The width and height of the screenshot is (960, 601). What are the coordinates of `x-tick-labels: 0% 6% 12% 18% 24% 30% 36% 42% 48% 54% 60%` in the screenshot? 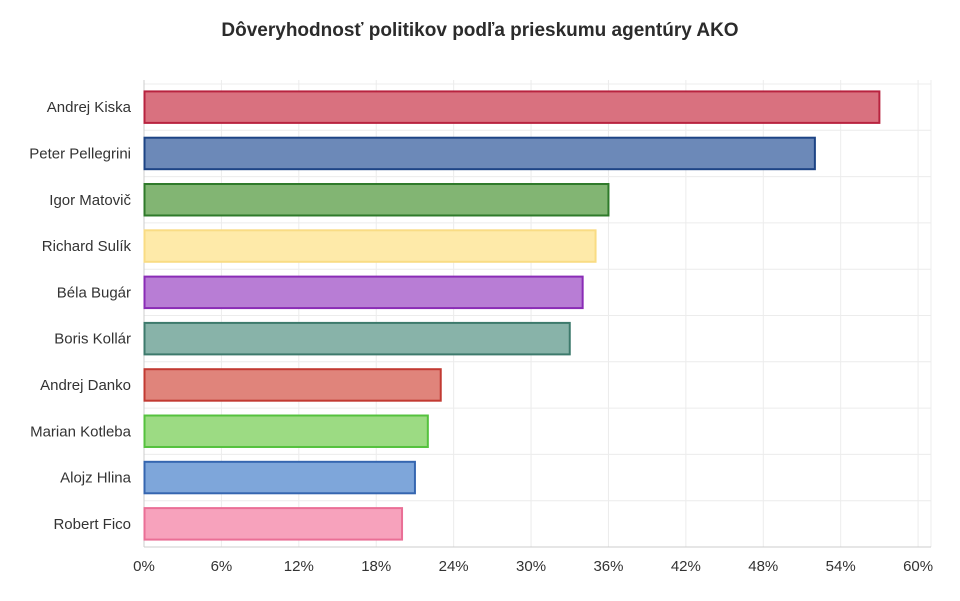 It's located at (533, 566).